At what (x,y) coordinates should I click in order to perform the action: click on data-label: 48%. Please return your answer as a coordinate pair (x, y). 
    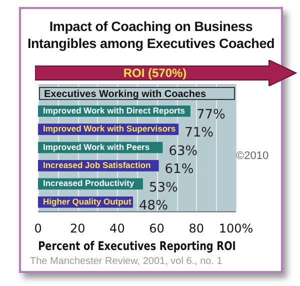
    Looking at the image, I should click on (153, 206).